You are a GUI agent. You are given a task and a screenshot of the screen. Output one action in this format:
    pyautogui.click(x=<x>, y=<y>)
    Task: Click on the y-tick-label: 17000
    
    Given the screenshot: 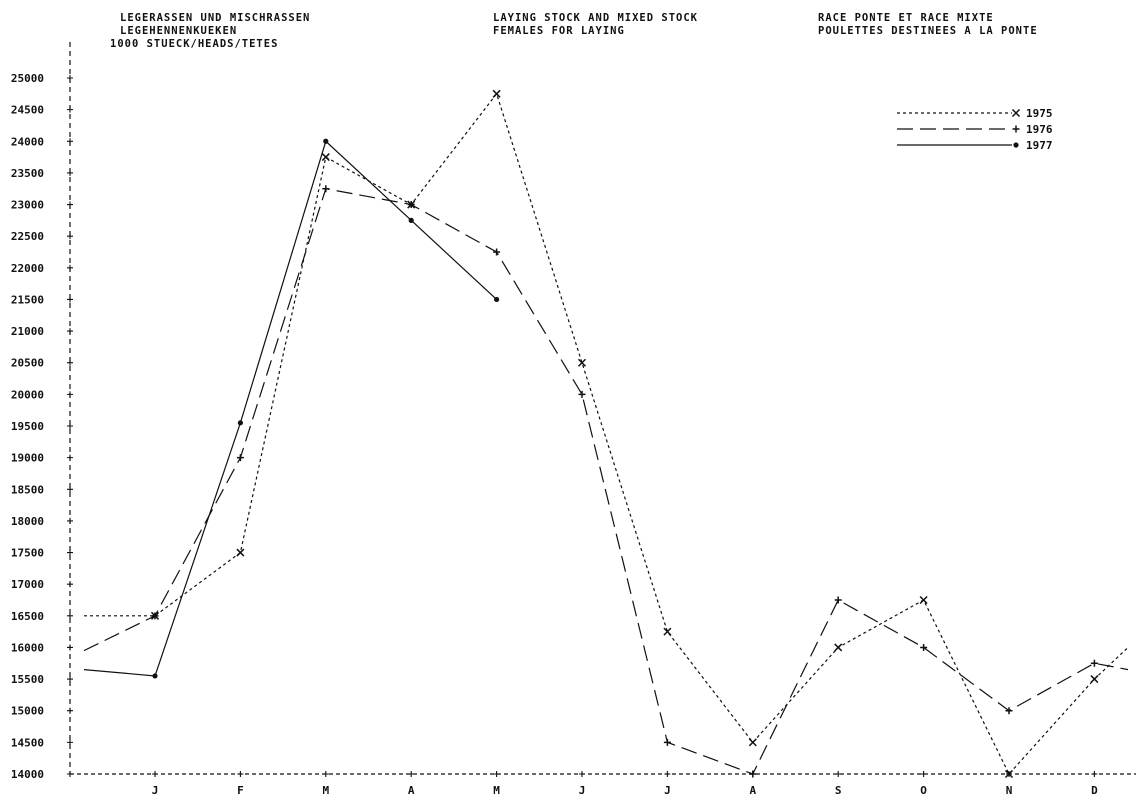 What is the action you would take?
    pyautogui.click(x=27, y=584)
    